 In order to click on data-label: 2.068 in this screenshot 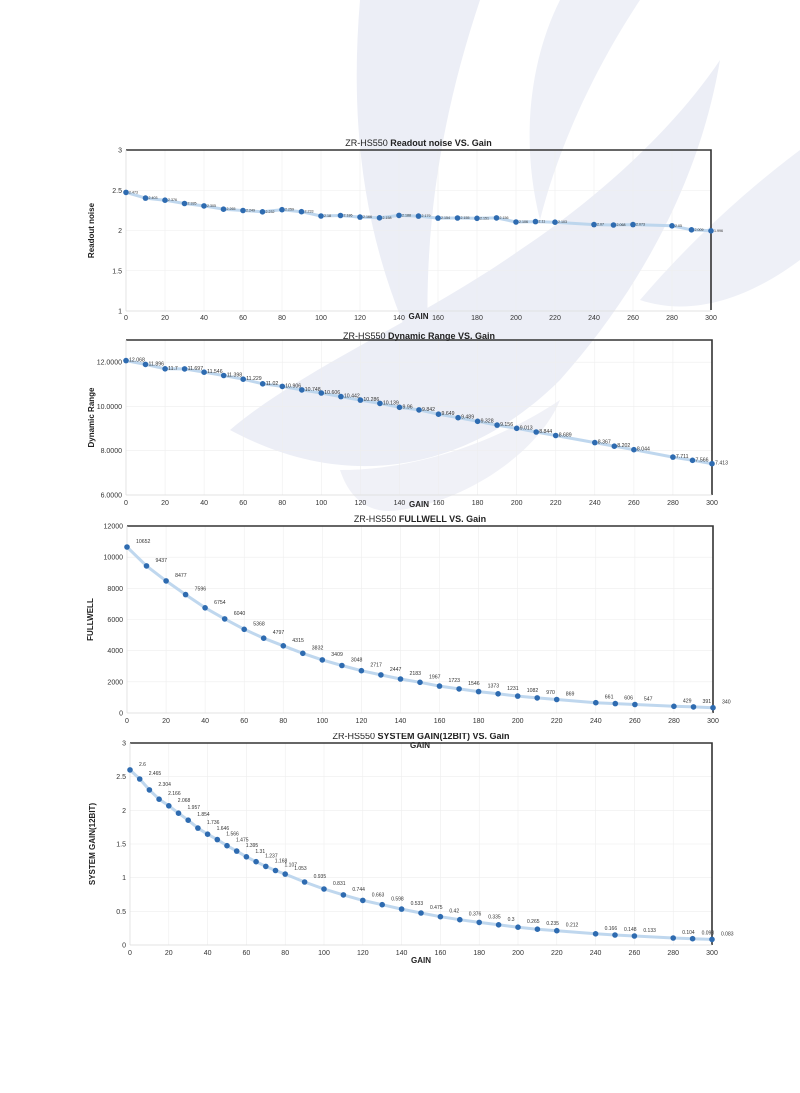, I will do `click(184, 801)`.